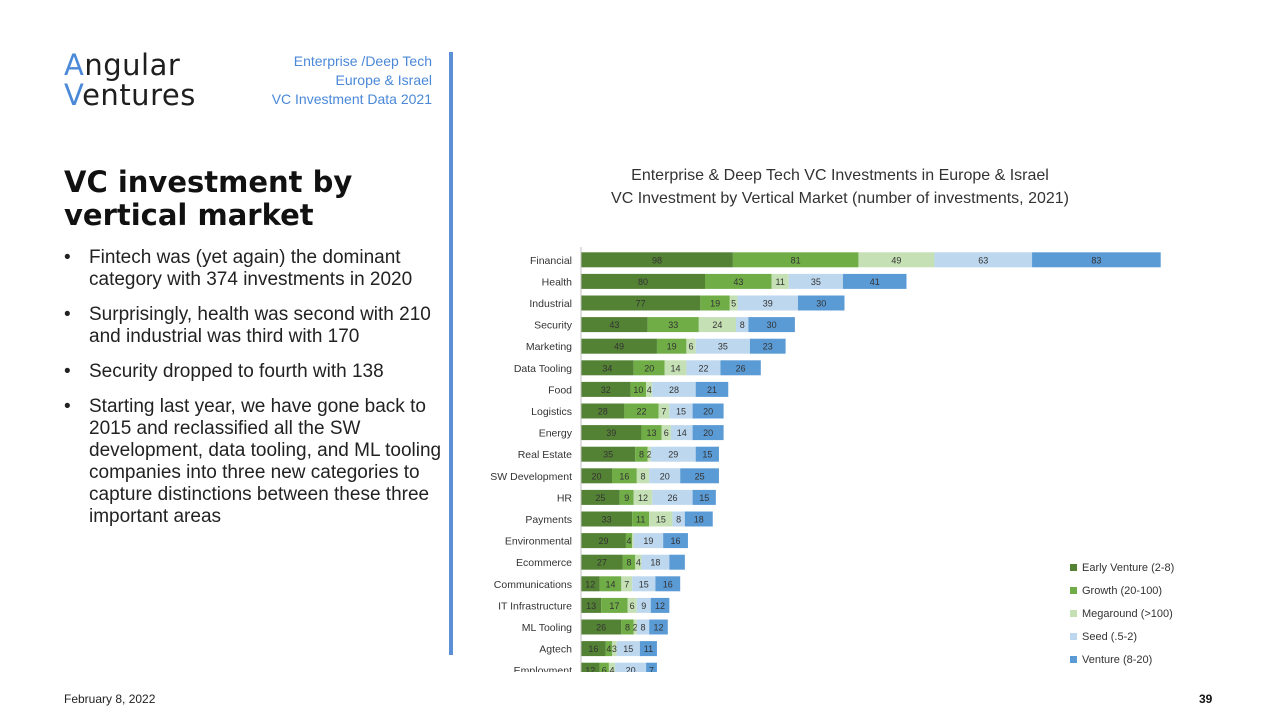  I want to click on category-label: Agtech, so click(555, 650).